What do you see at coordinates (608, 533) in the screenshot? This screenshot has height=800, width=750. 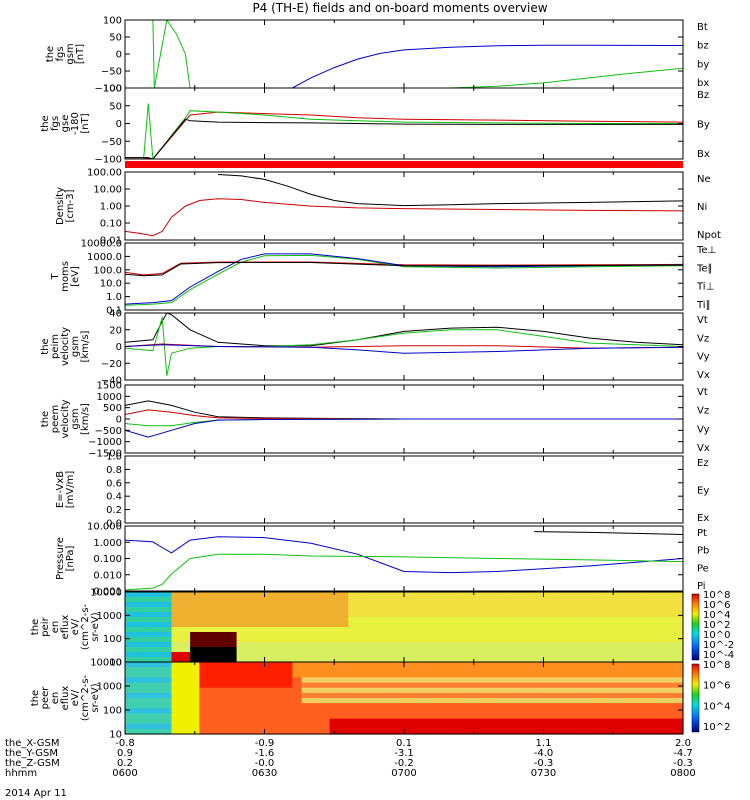 I see `series-Pt` at bounding box center [608, 533].